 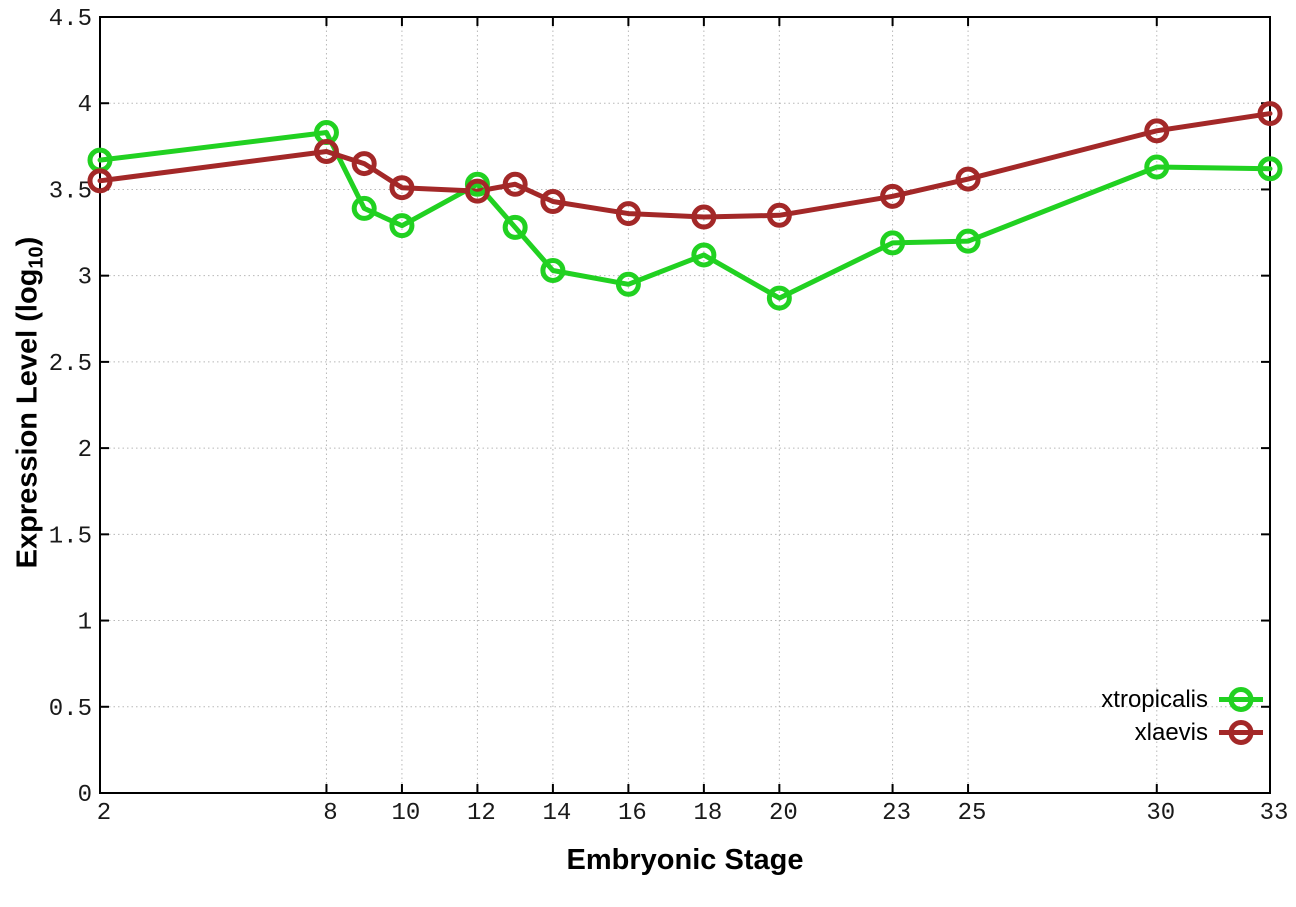 I want to click on x-tick-label: 18, so click(x=707, y=813).